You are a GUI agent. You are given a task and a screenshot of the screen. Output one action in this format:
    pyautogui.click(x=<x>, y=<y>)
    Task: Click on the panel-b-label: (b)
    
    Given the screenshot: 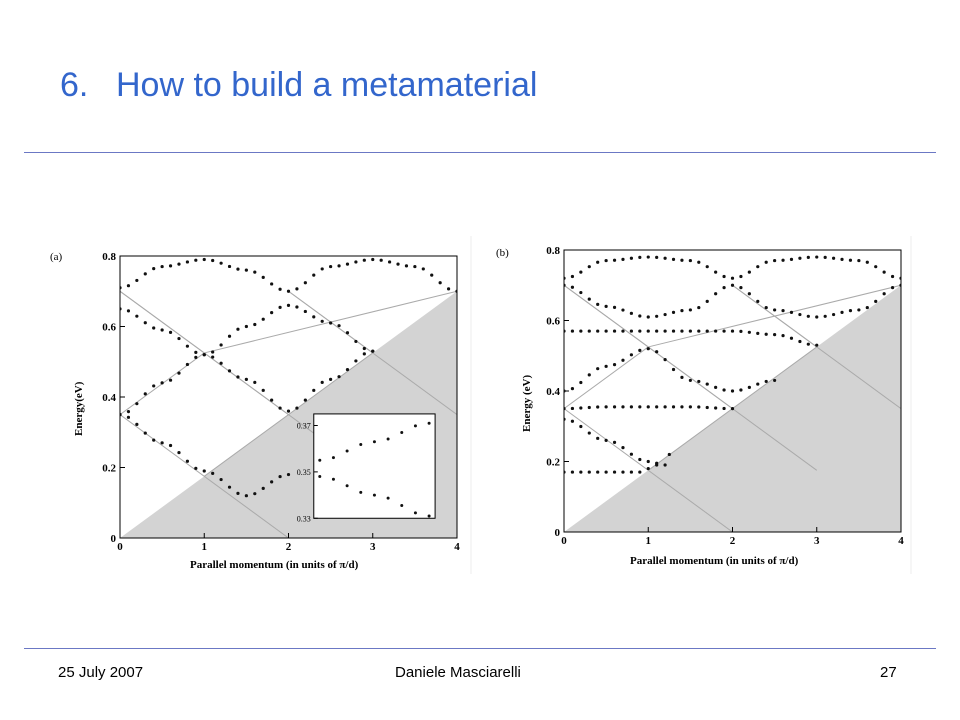 What is the action you would take?
    pyautogui.click(x=502, y=253)
    